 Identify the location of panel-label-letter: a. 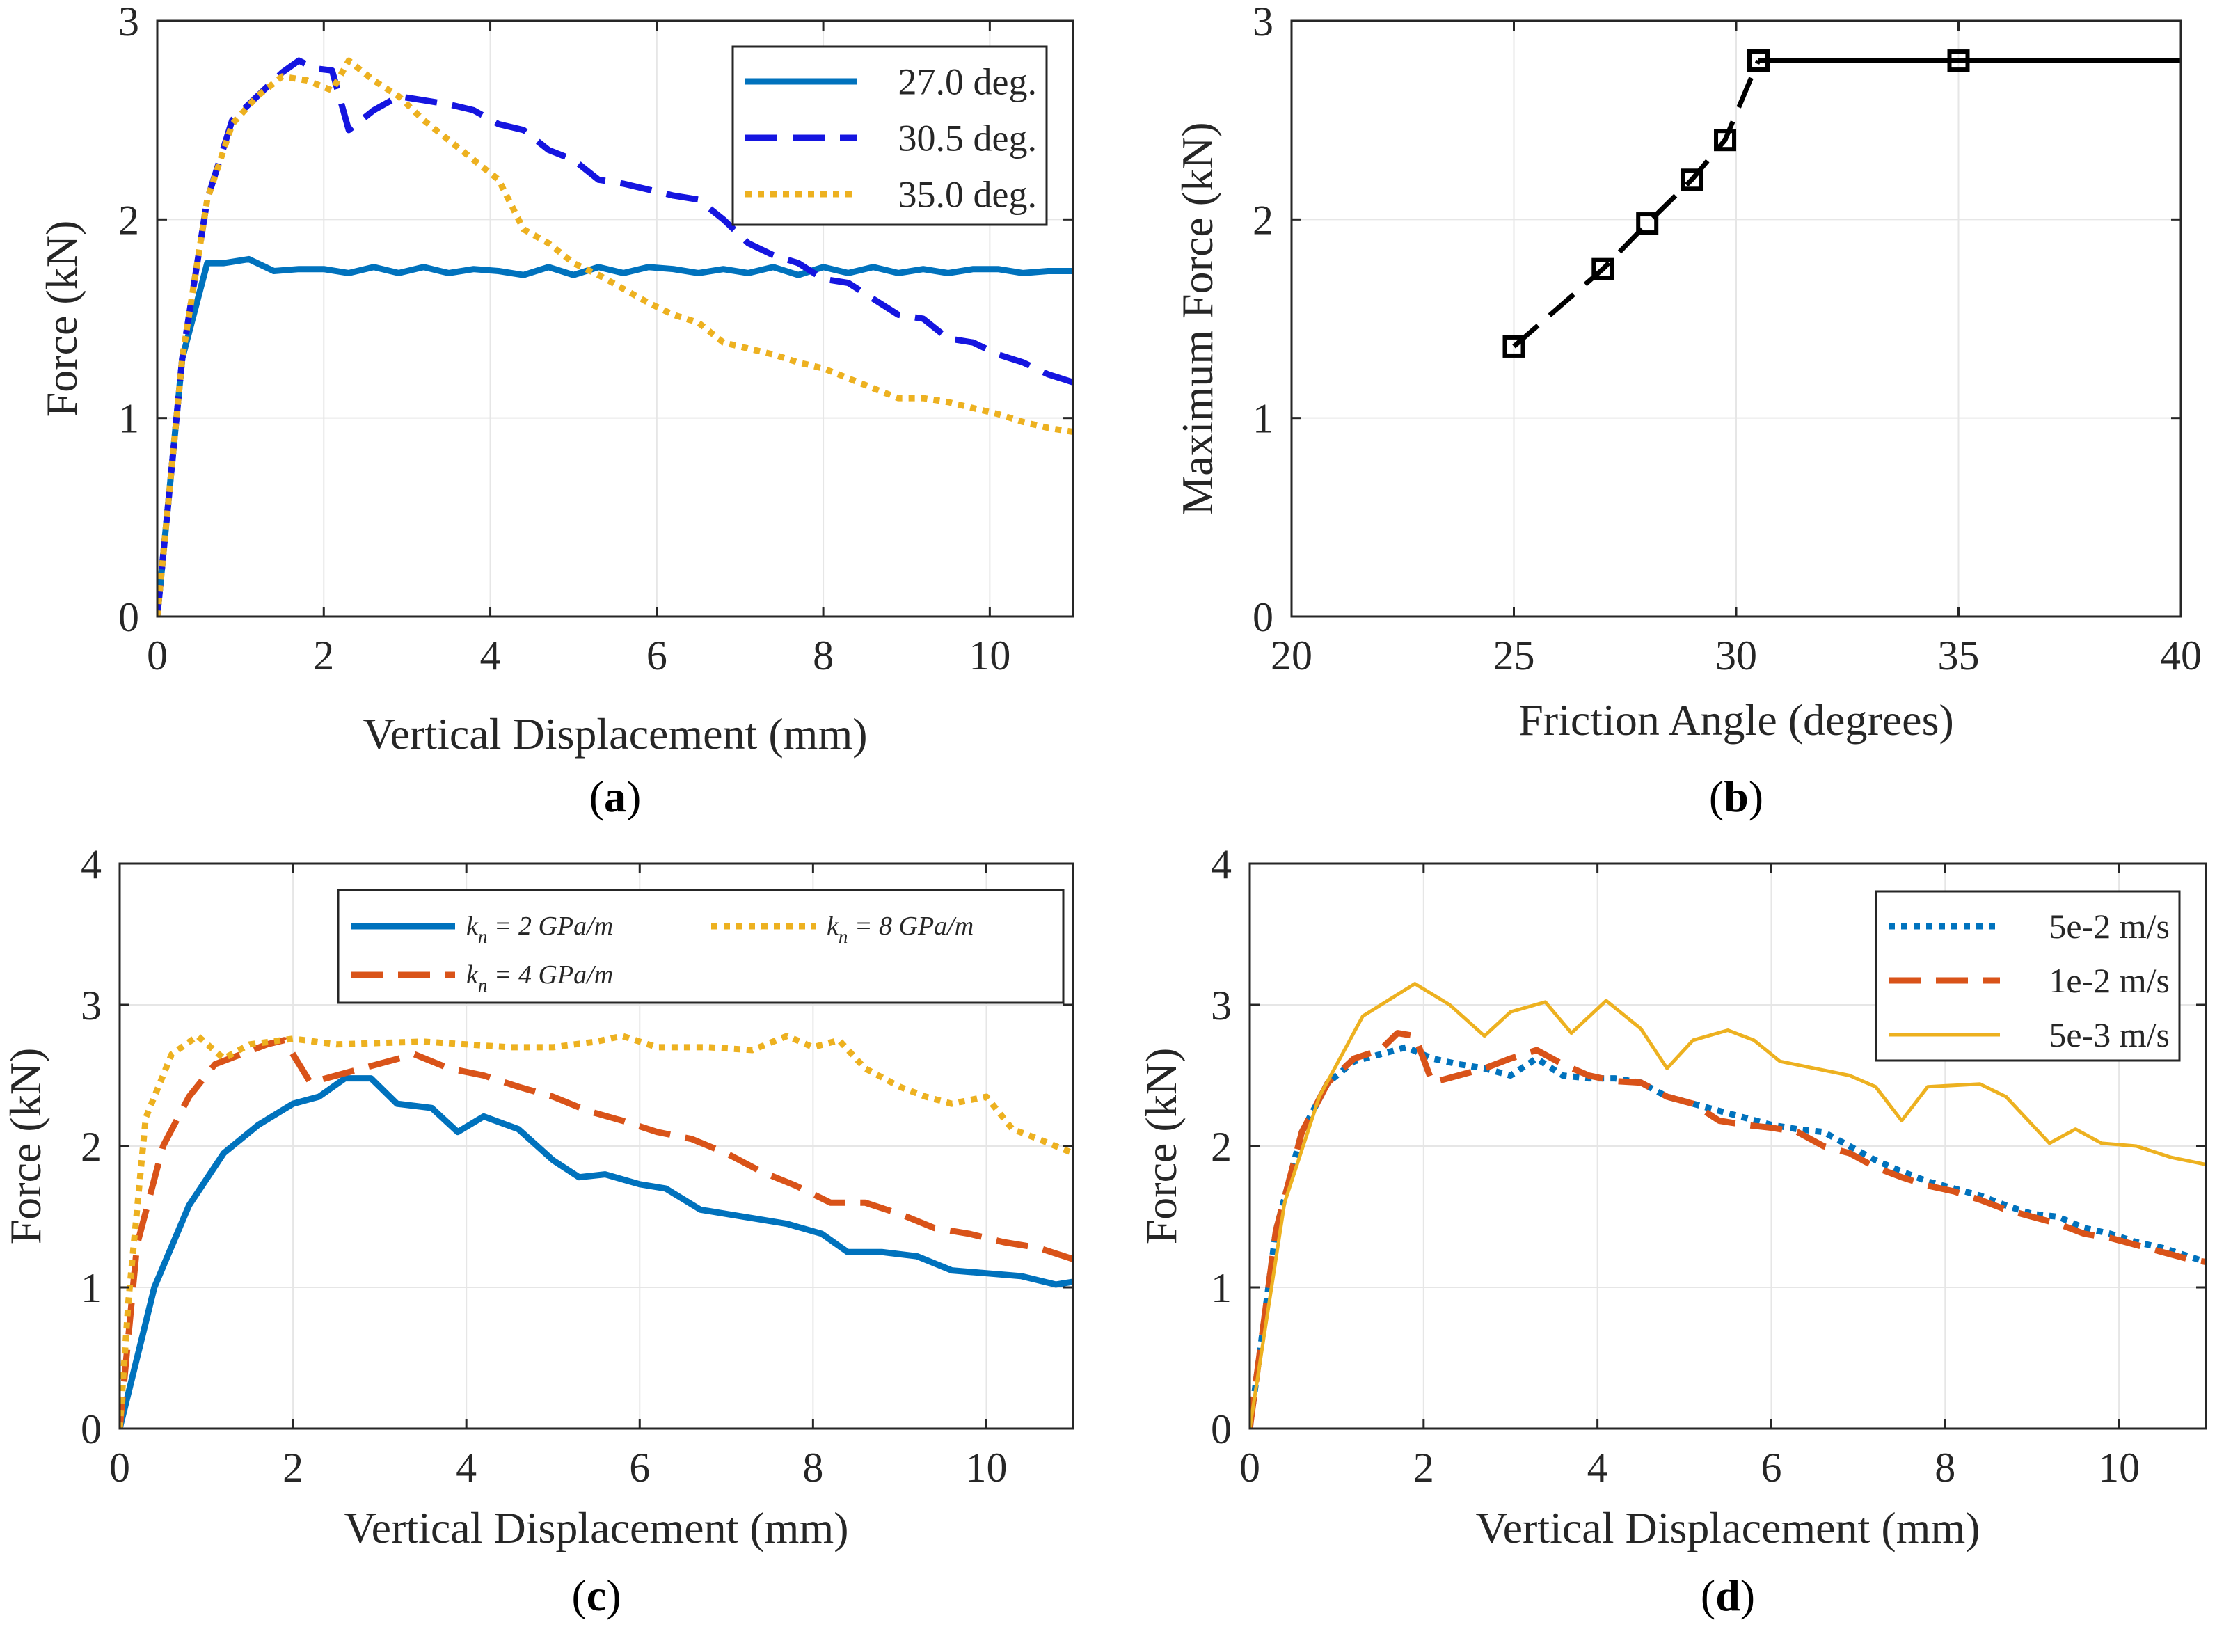
(615, 796).